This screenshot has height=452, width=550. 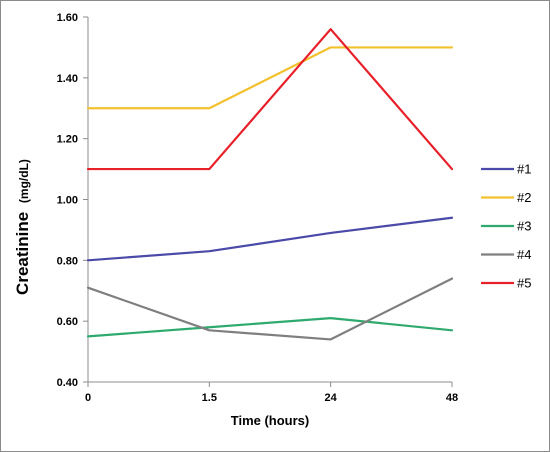 What do you see at coordinates (524, 169) in the screenshot?
I see `legend-label-1: #1` at bounding box center [524, 169].